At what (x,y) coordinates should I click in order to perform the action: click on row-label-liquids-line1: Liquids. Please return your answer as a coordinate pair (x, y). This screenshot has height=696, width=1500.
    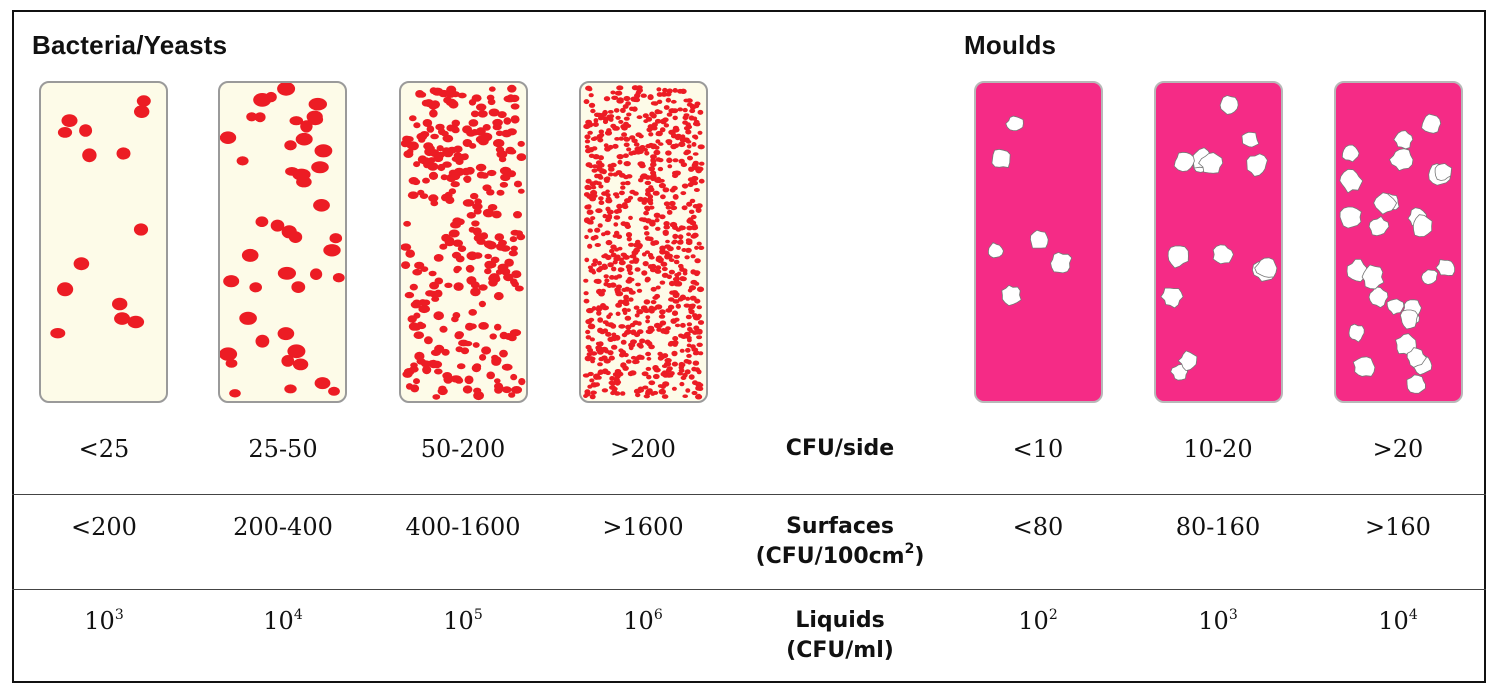
    Looking at the image, I should click on (840, 620).